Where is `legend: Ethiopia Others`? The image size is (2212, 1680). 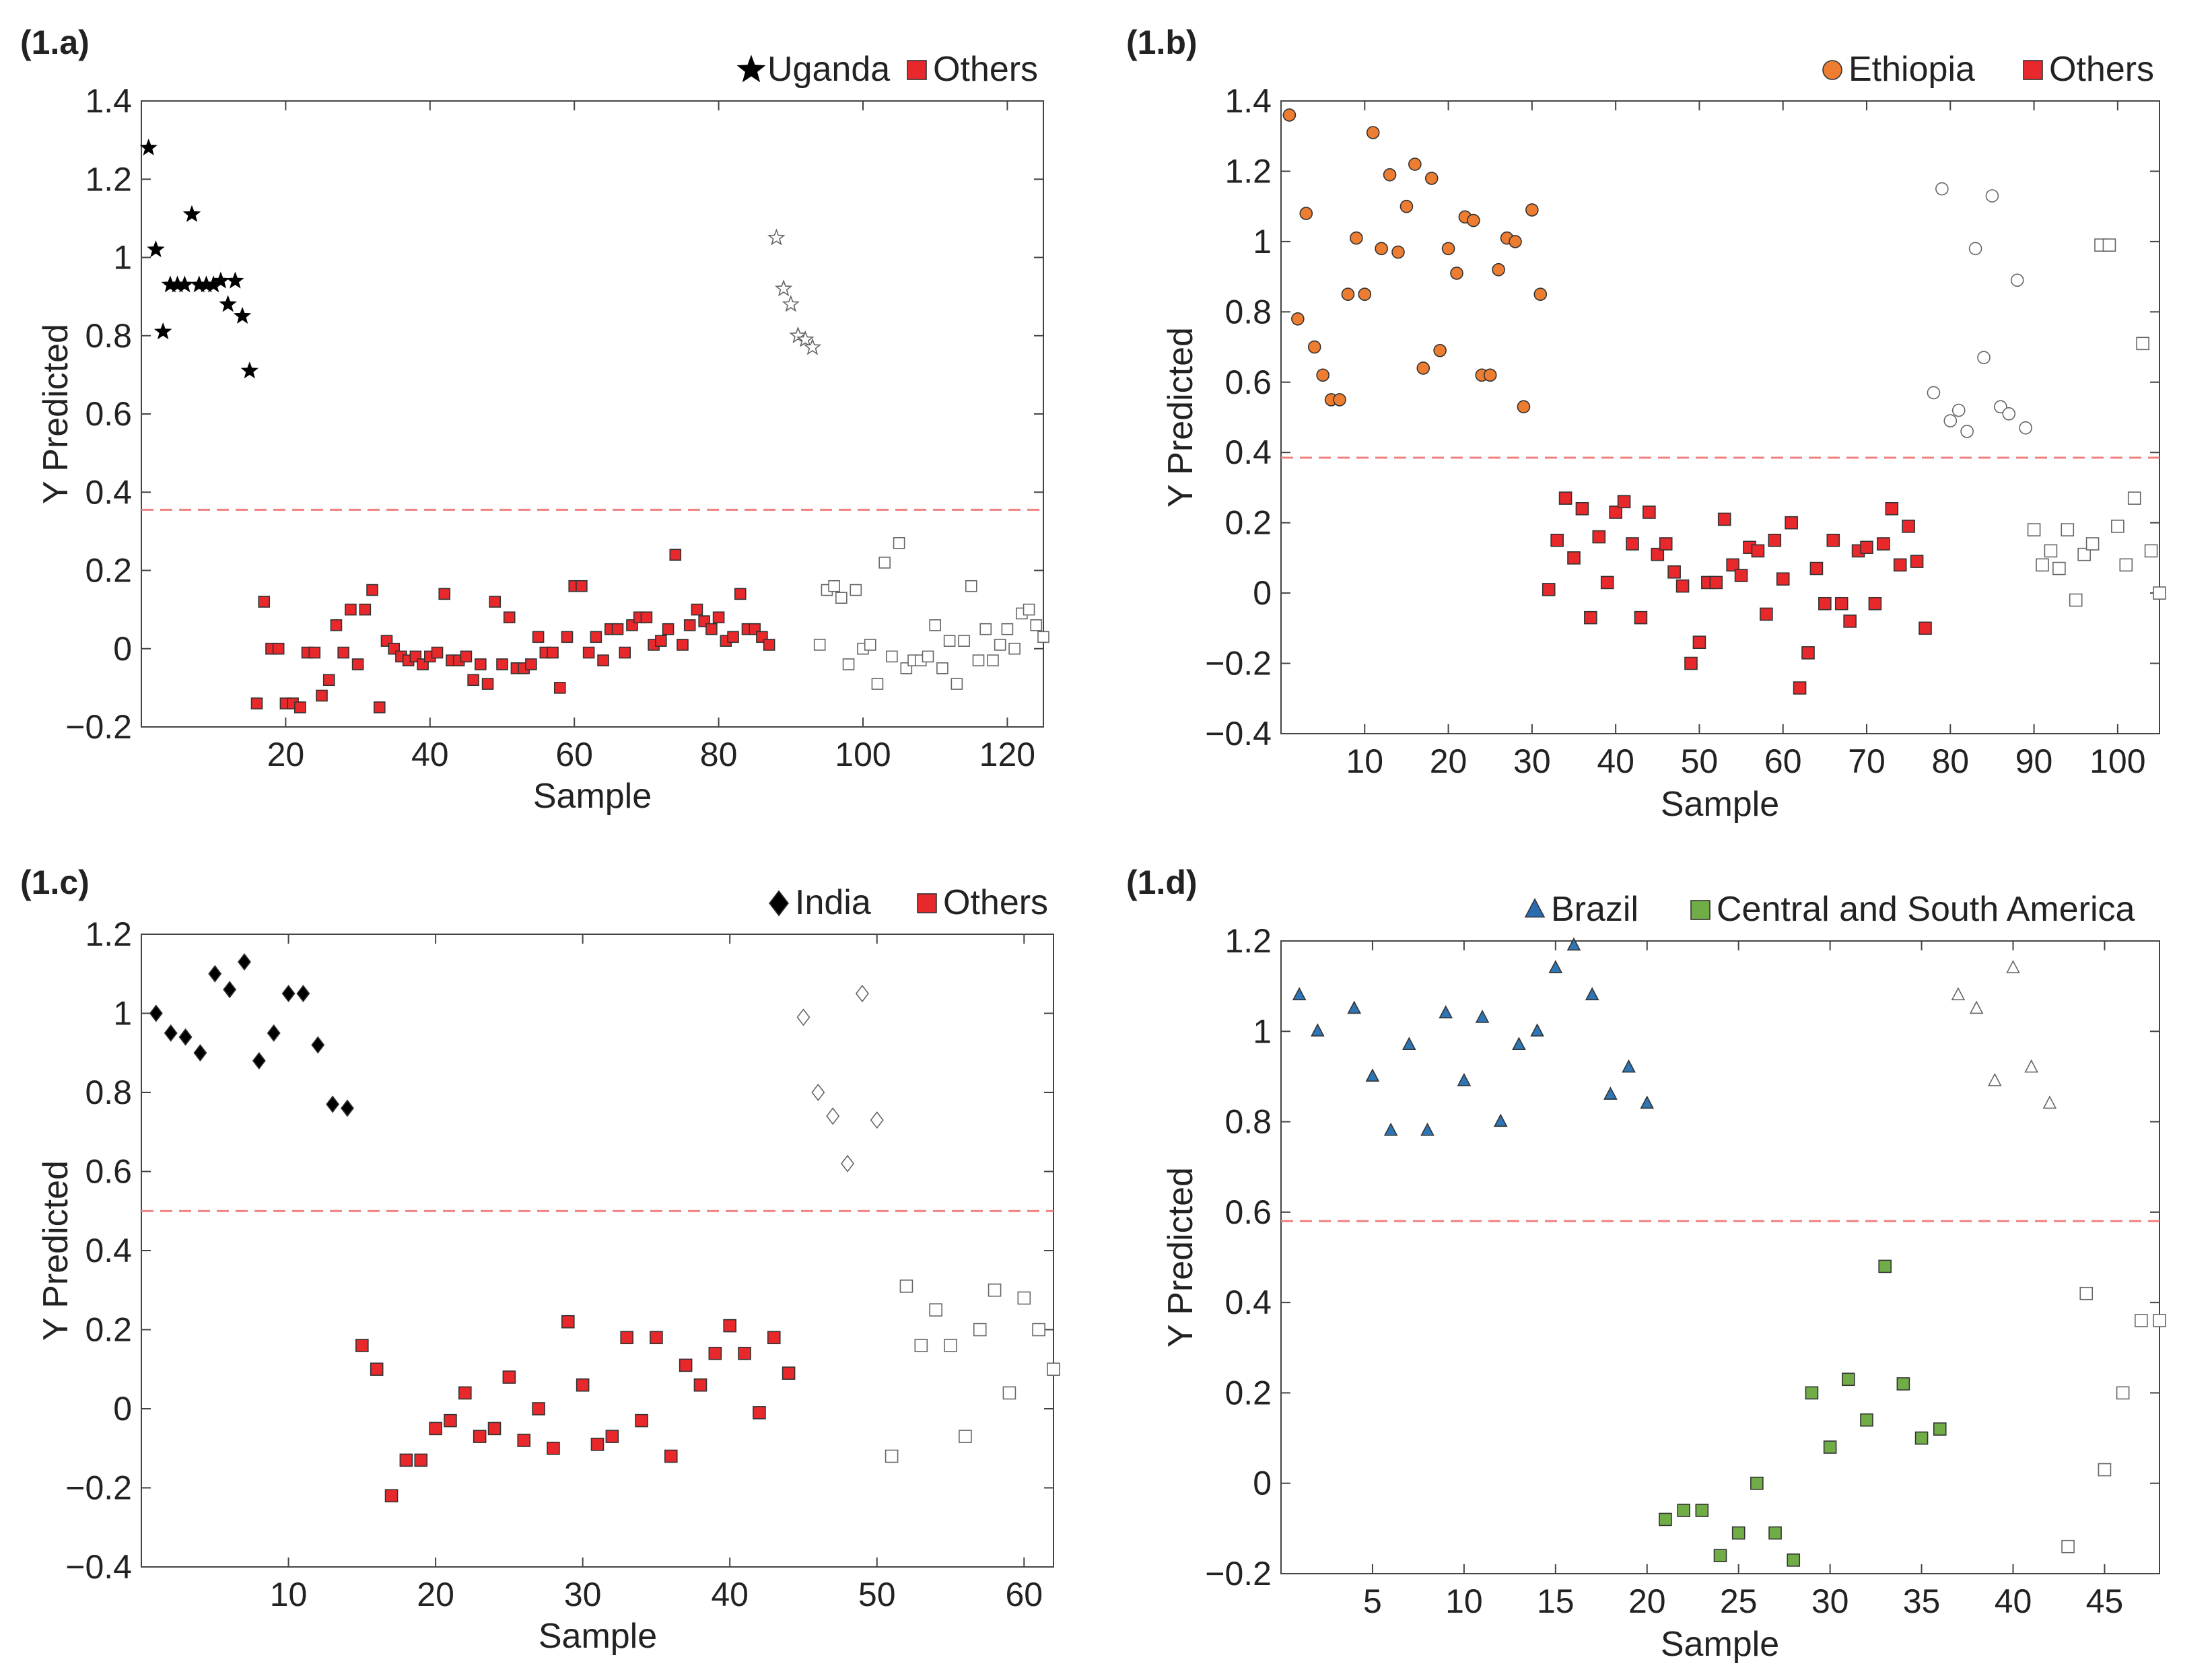 legend: Ethiopia Others is located at coordinates (1988, 70).